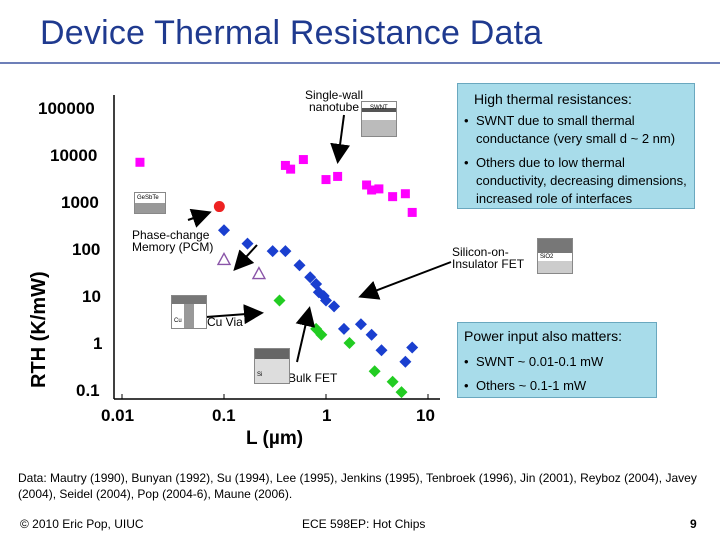 The width and height of the screenshot is (720, 540). What do you see at coordinates (291, 33) in the screenshot?
I see `slide-title: Device Thermal Resistance Data` at bounding box center [291, 33].